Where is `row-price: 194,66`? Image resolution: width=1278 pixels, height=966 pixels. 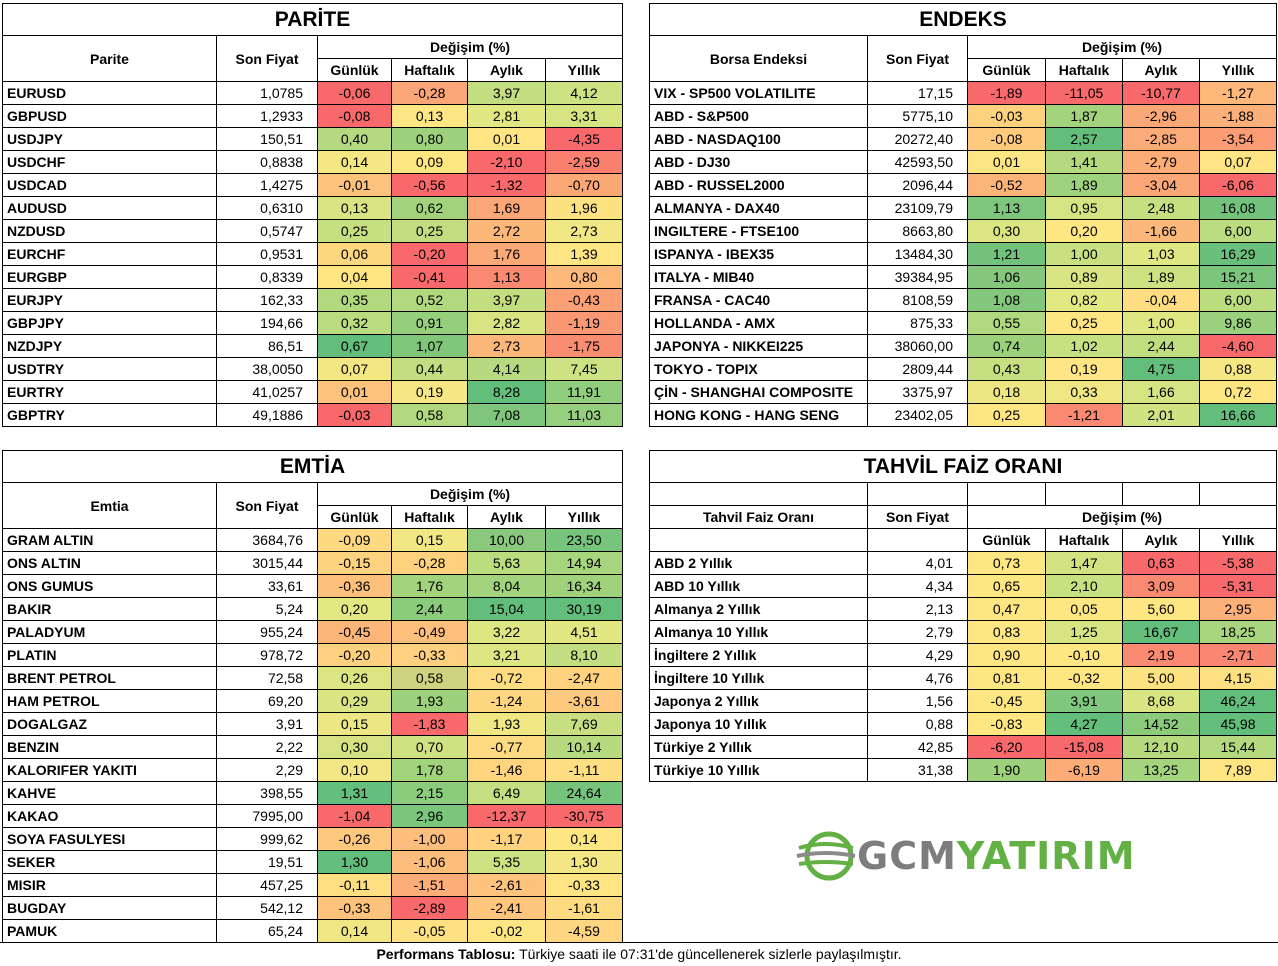 row-price: 194,66 is located at coordinates (267, 323).